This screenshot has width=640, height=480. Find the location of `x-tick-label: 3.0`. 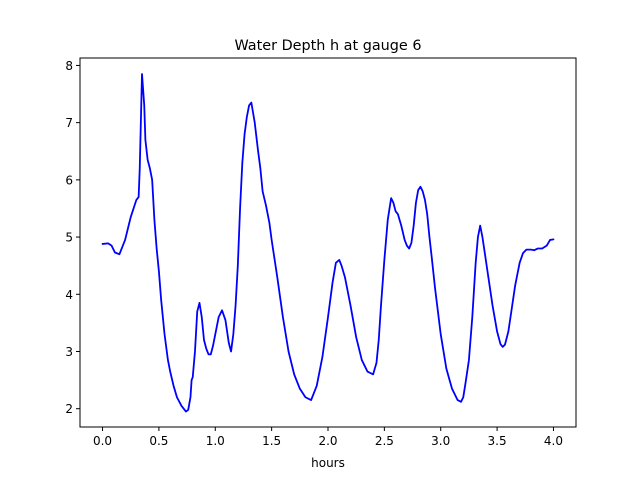

x-tick-label: 3.0 is located at coordinates (440, 441).